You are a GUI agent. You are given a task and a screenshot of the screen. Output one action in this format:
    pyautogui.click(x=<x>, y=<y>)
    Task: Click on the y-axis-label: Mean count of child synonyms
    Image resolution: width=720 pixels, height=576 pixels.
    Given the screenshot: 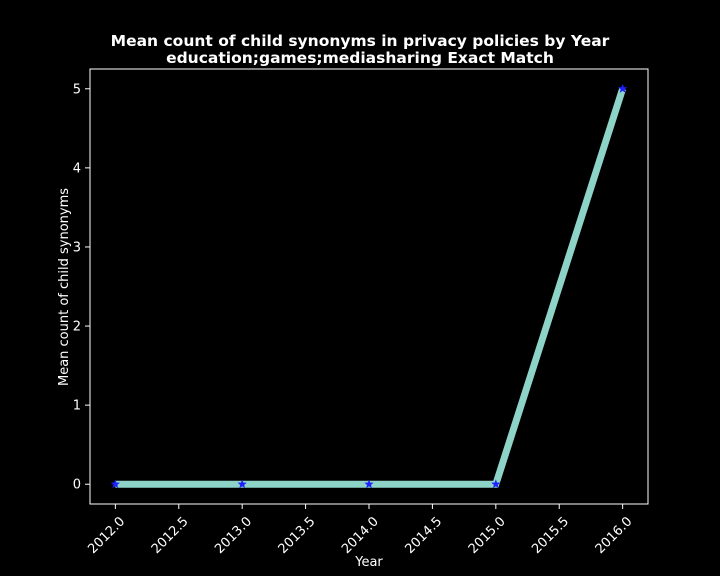 What is the action you would take?
    pyautogui.click(x=64, y=287)
    